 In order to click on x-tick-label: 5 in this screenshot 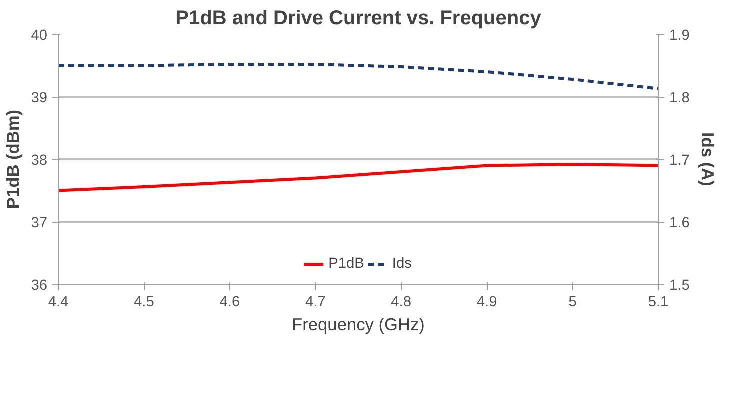, I will do `click(572, 302)`.